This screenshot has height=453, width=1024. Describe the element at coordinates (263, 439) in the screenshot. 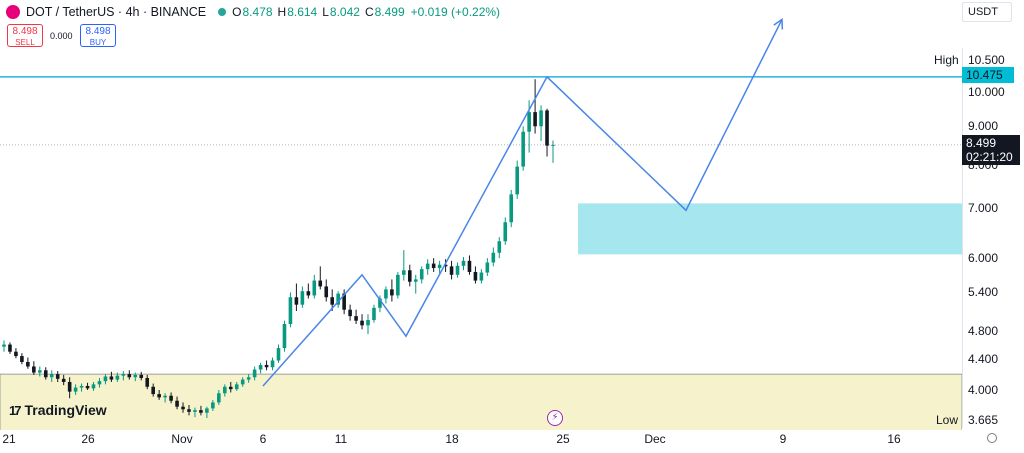

I see `x-tick-label: 6` at that location.